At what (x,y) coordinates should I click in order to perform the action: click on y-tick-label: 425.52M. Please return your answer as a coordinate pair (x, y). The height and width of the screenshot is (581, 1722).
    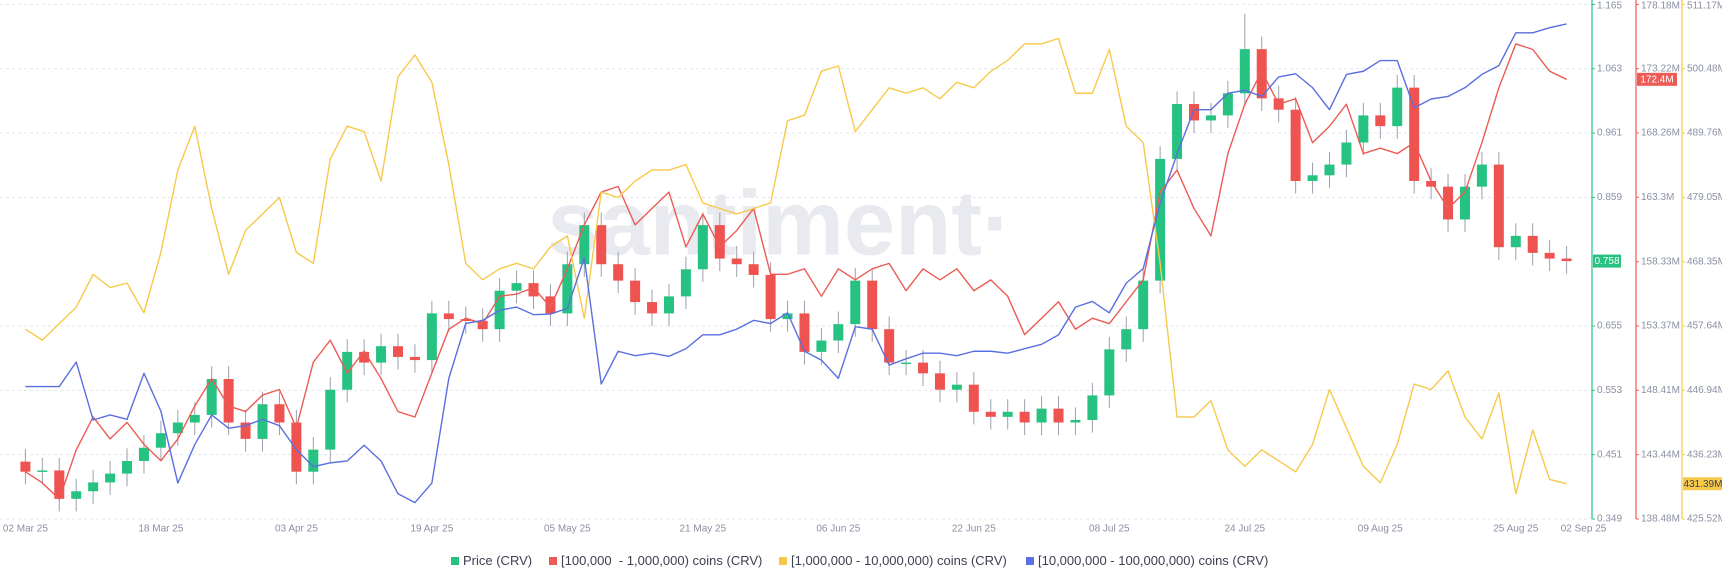
    Looking at the image, I should click on (1704, 519).